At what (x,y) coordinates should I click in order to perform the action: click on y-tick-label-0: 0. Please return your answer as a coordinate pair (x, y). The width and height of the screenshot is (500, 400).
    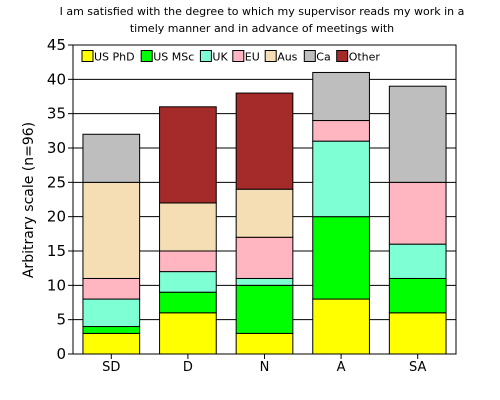
    Looking at the image, I should click on (61, 354).